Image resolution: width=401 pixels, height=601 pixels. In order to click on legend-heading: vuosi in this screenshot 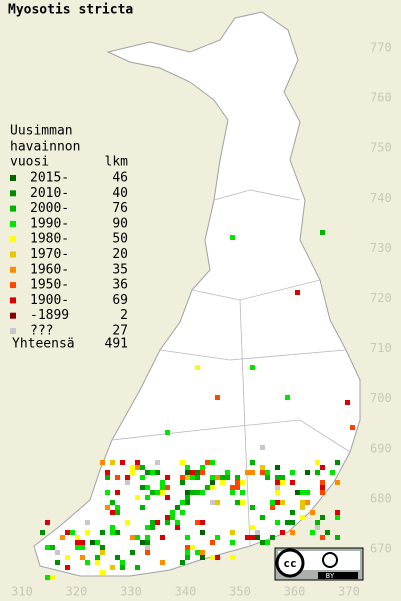, I will do `click(29, 162)`.